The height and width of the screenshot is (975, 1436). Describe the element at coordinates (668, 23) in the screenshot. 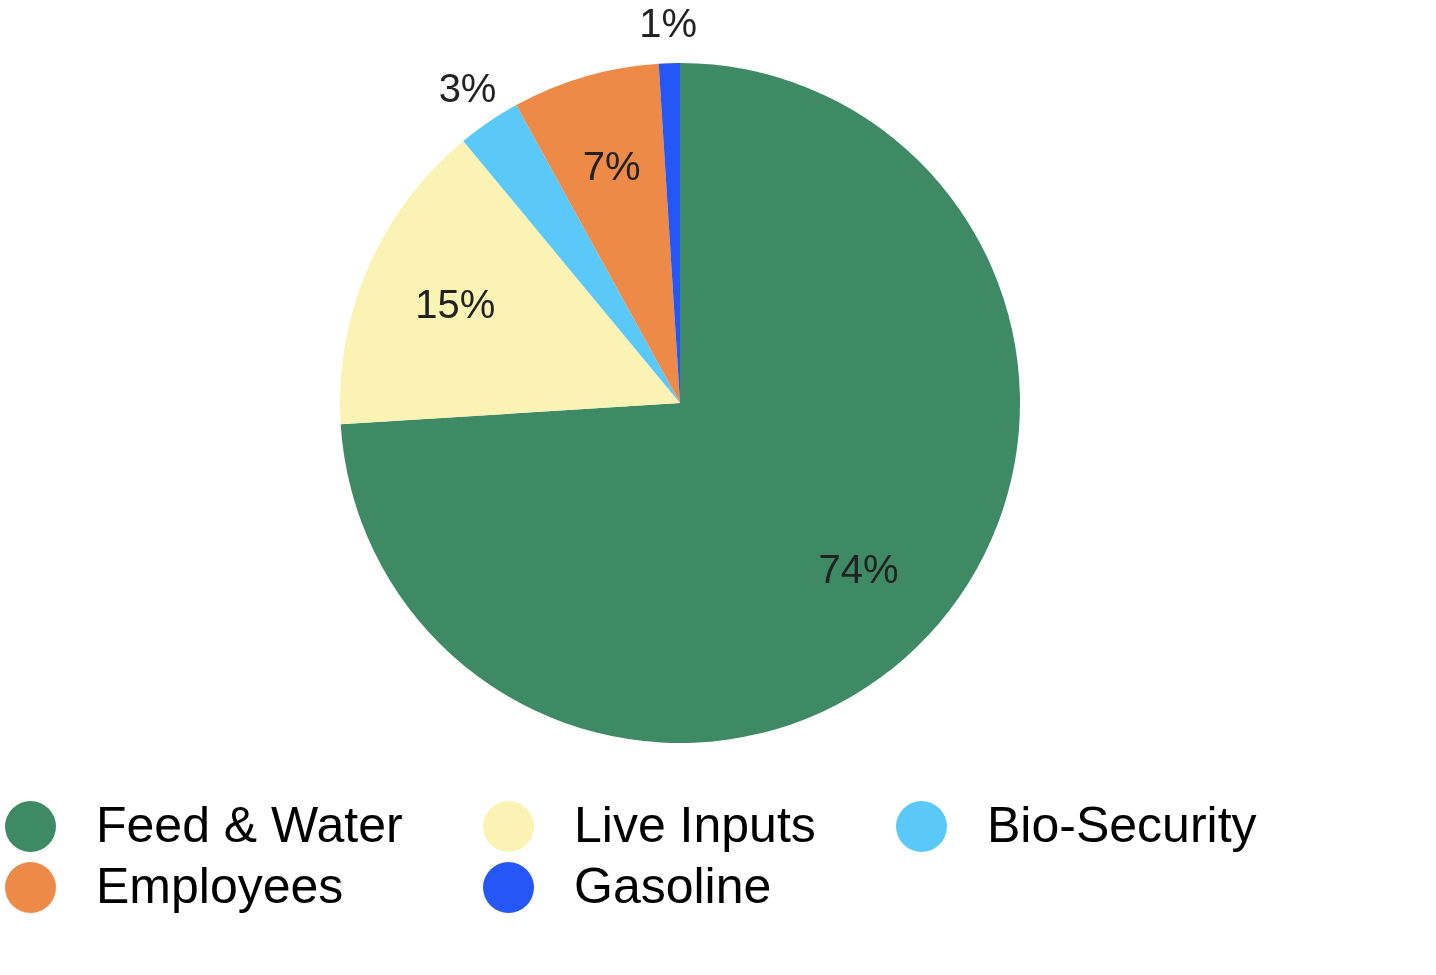

I see `data-label: 1%` at that location.